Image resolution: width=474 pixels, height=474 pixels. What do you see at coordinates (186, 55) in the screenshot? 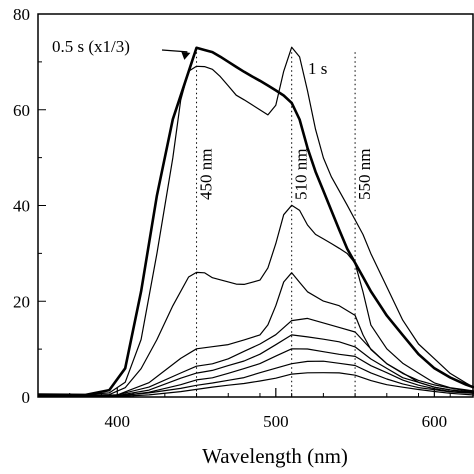
I see `annotation-arrowhead` at bounding box center [186, 55].